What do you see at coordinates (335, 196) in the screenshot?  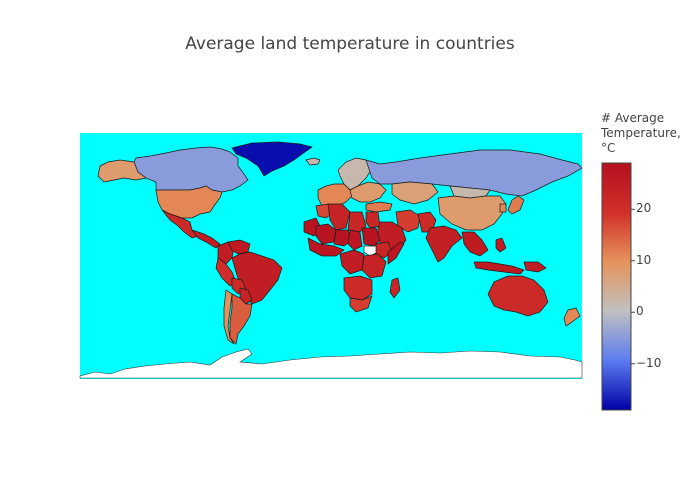 I see `region-western-europe` at bounding box center [335, 196].